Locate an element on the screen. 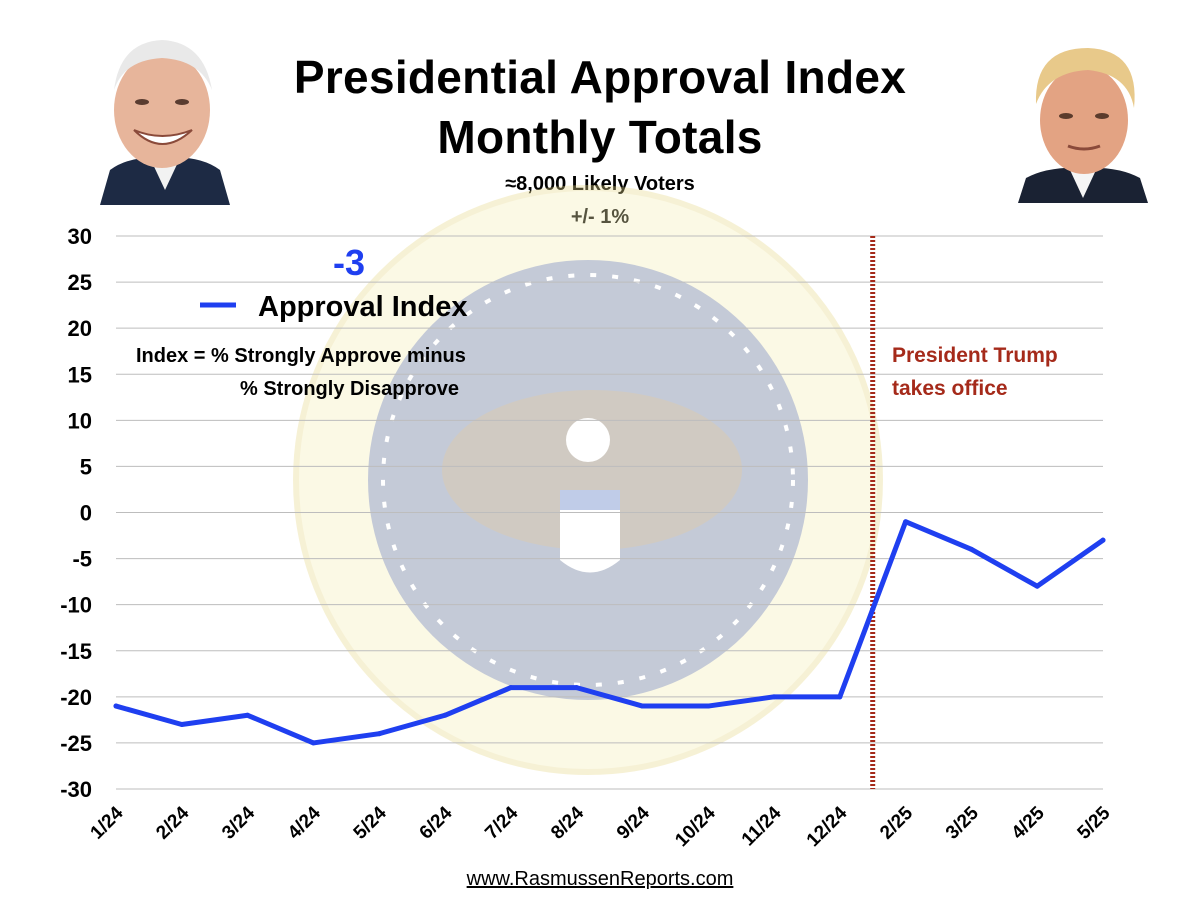  y-tick-label: -20 is located at coordinates (76, 697).